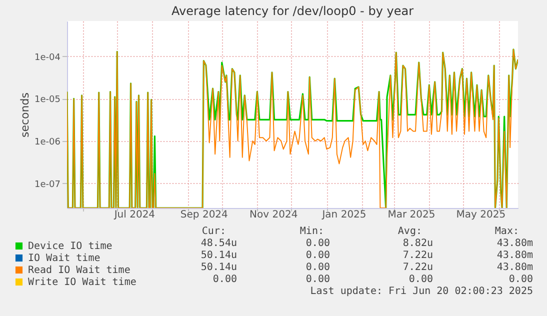 The image size is (547, 316). What do you see at coordinates (82, 282) in the screenshot?
I see `legend-label: Write IO Wait time` at bounding box center [82, 282].